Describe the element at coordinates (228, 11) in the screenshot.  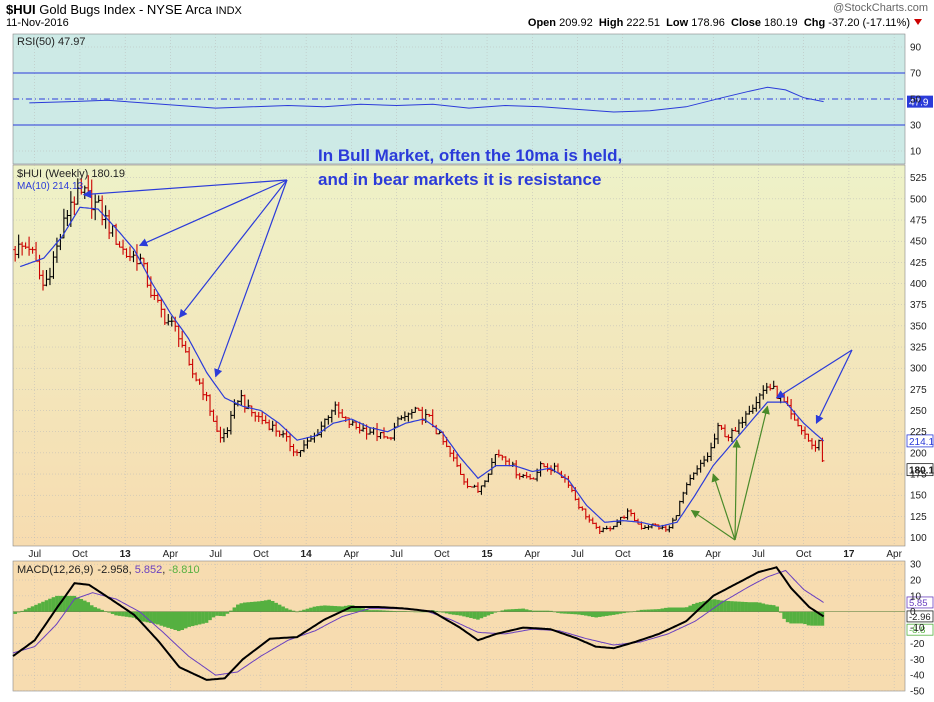
I see `exchange: INDX` at that location.